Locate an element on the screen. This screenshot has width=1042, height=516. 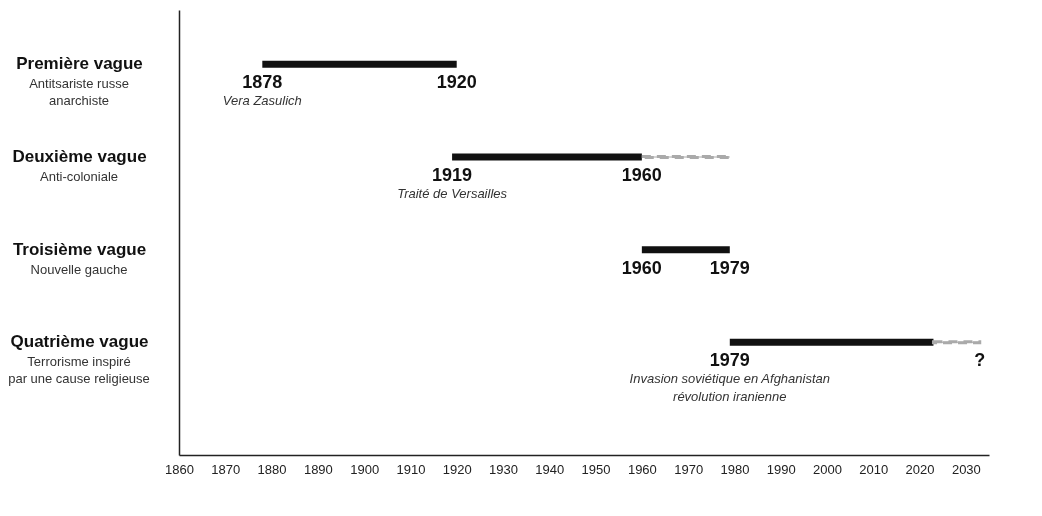
text: Terrorisme inspiré par une cause religieuse is located at coordinates (79, 370).